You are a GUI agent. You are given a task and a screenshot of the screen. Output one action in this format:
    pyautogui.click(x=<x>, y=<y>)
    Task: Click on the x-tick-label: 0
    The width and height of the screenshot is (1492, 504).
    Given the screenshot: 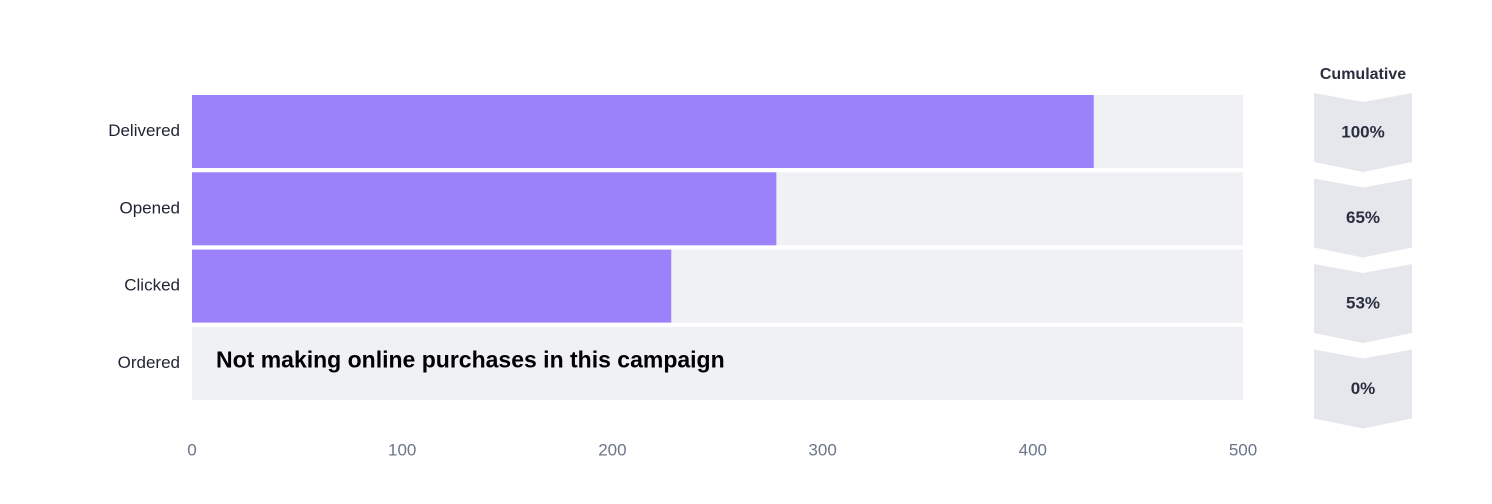 What is the action you would take?
    pyautogui.click(x=191, y=449)
    